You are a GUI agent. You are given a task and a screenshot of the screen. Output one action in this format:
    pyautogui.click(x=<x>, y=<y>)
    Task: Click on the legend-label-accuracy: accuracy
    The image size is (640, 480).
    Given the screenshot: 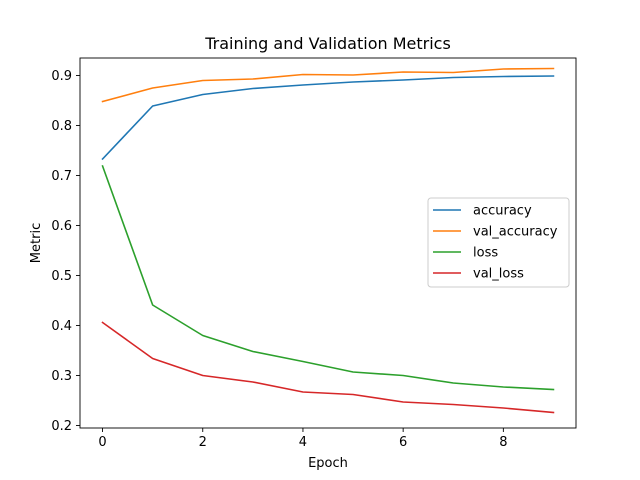 What is the action you would take?
    pyautogui.click(x=502, y=211)
    